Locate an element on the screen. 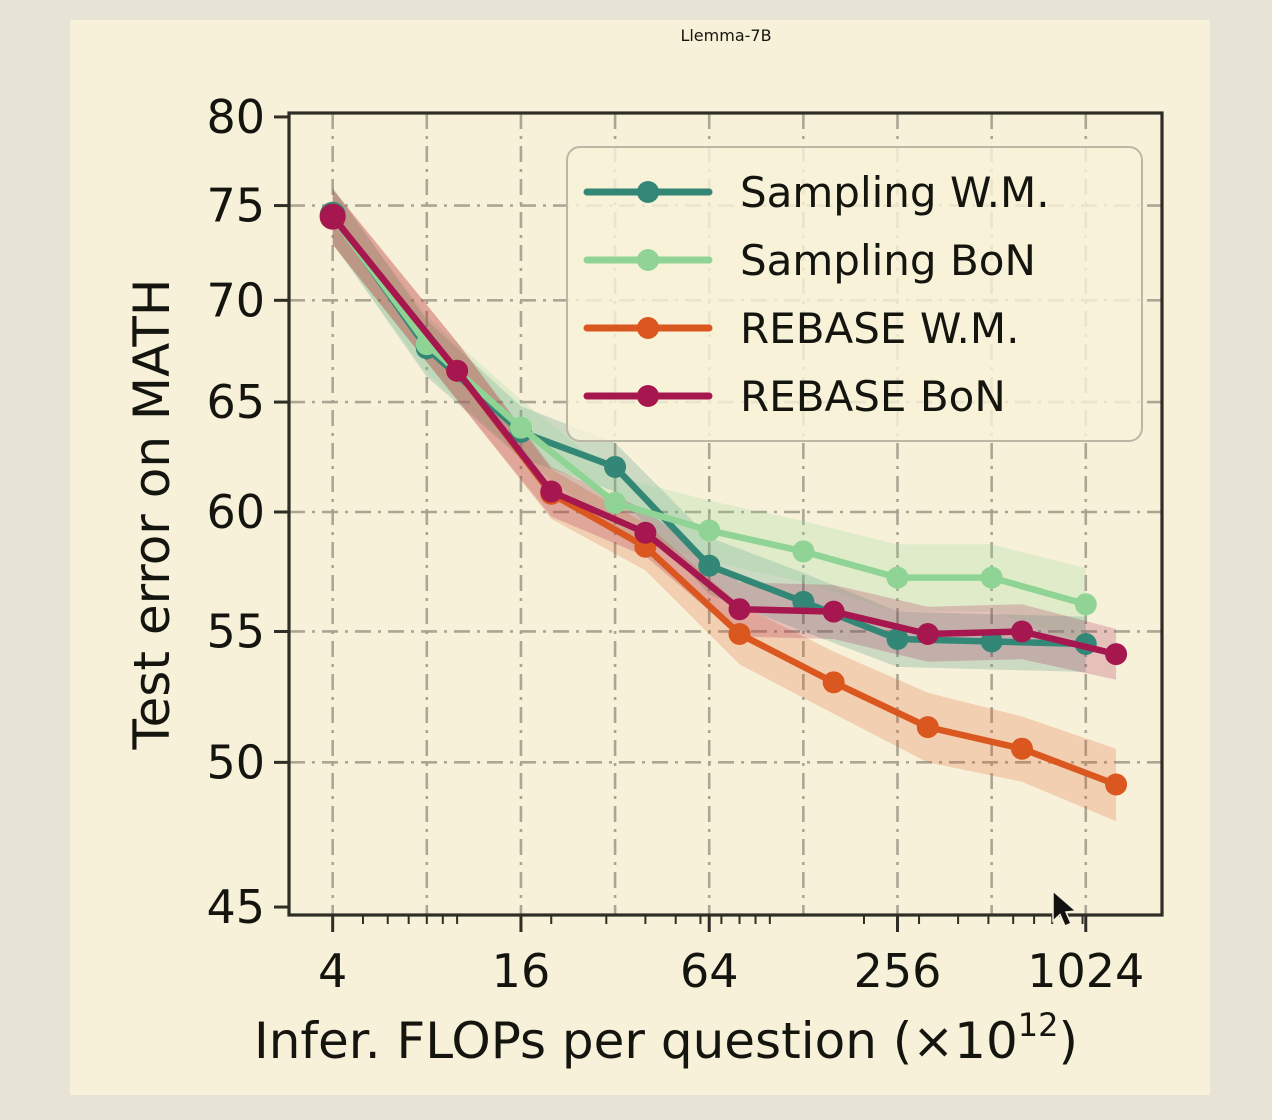 Image resolution: width=1272 pixels, height=1120 pixels. legend-label: Sampling BoN is located at coordinates (888, 260).